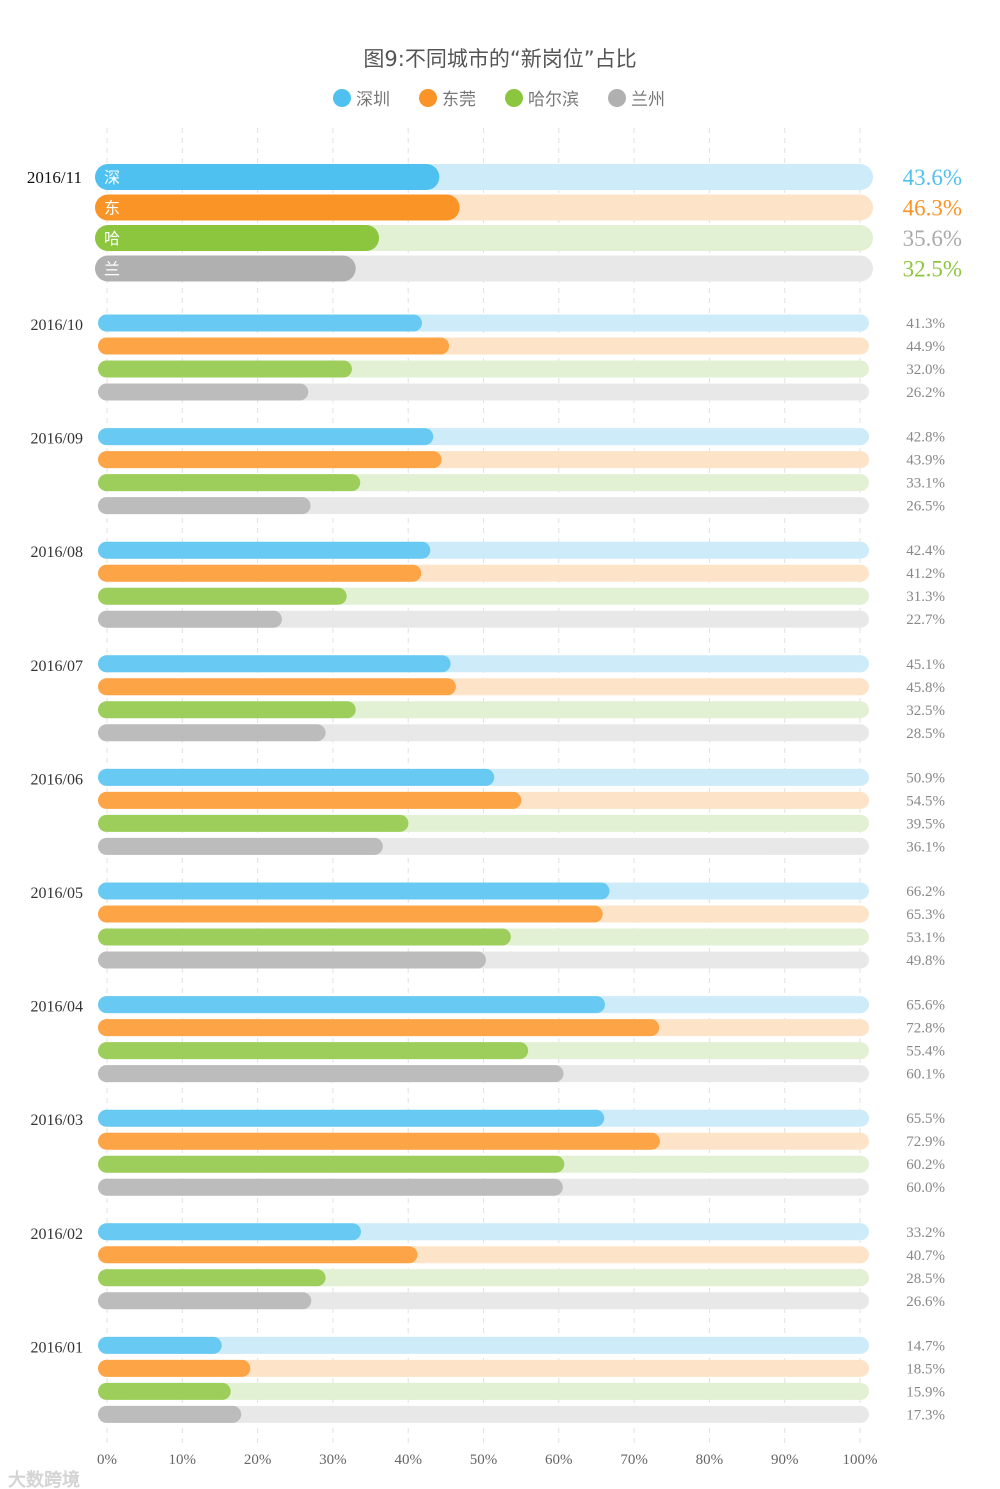 This screenshot has width=1000, height=1489. What do you see at coordinates (57, 779) in the screenshot?
I see `category-label: 2016/06` at bounding box center [57, 779].